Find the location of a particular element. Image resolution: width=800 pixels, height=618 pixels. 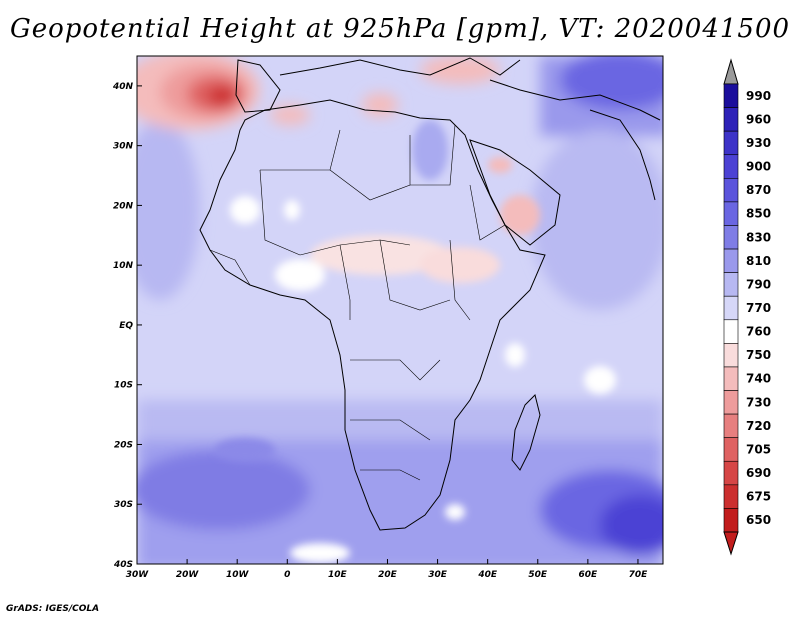

lon-tick-label: 70E is located at coordinates (639, 575).